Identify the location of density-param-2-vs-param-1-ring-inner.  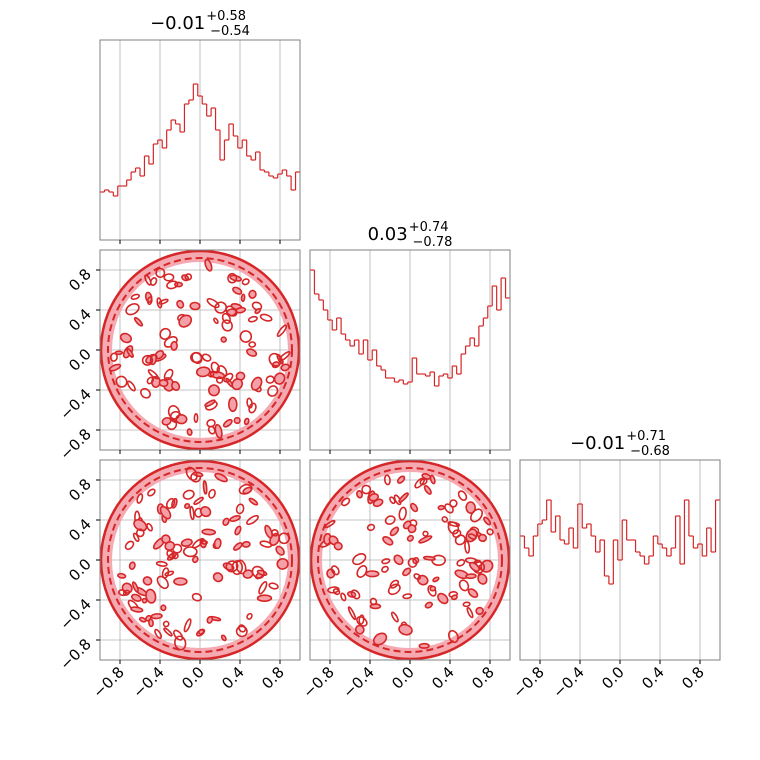
(200, 350).